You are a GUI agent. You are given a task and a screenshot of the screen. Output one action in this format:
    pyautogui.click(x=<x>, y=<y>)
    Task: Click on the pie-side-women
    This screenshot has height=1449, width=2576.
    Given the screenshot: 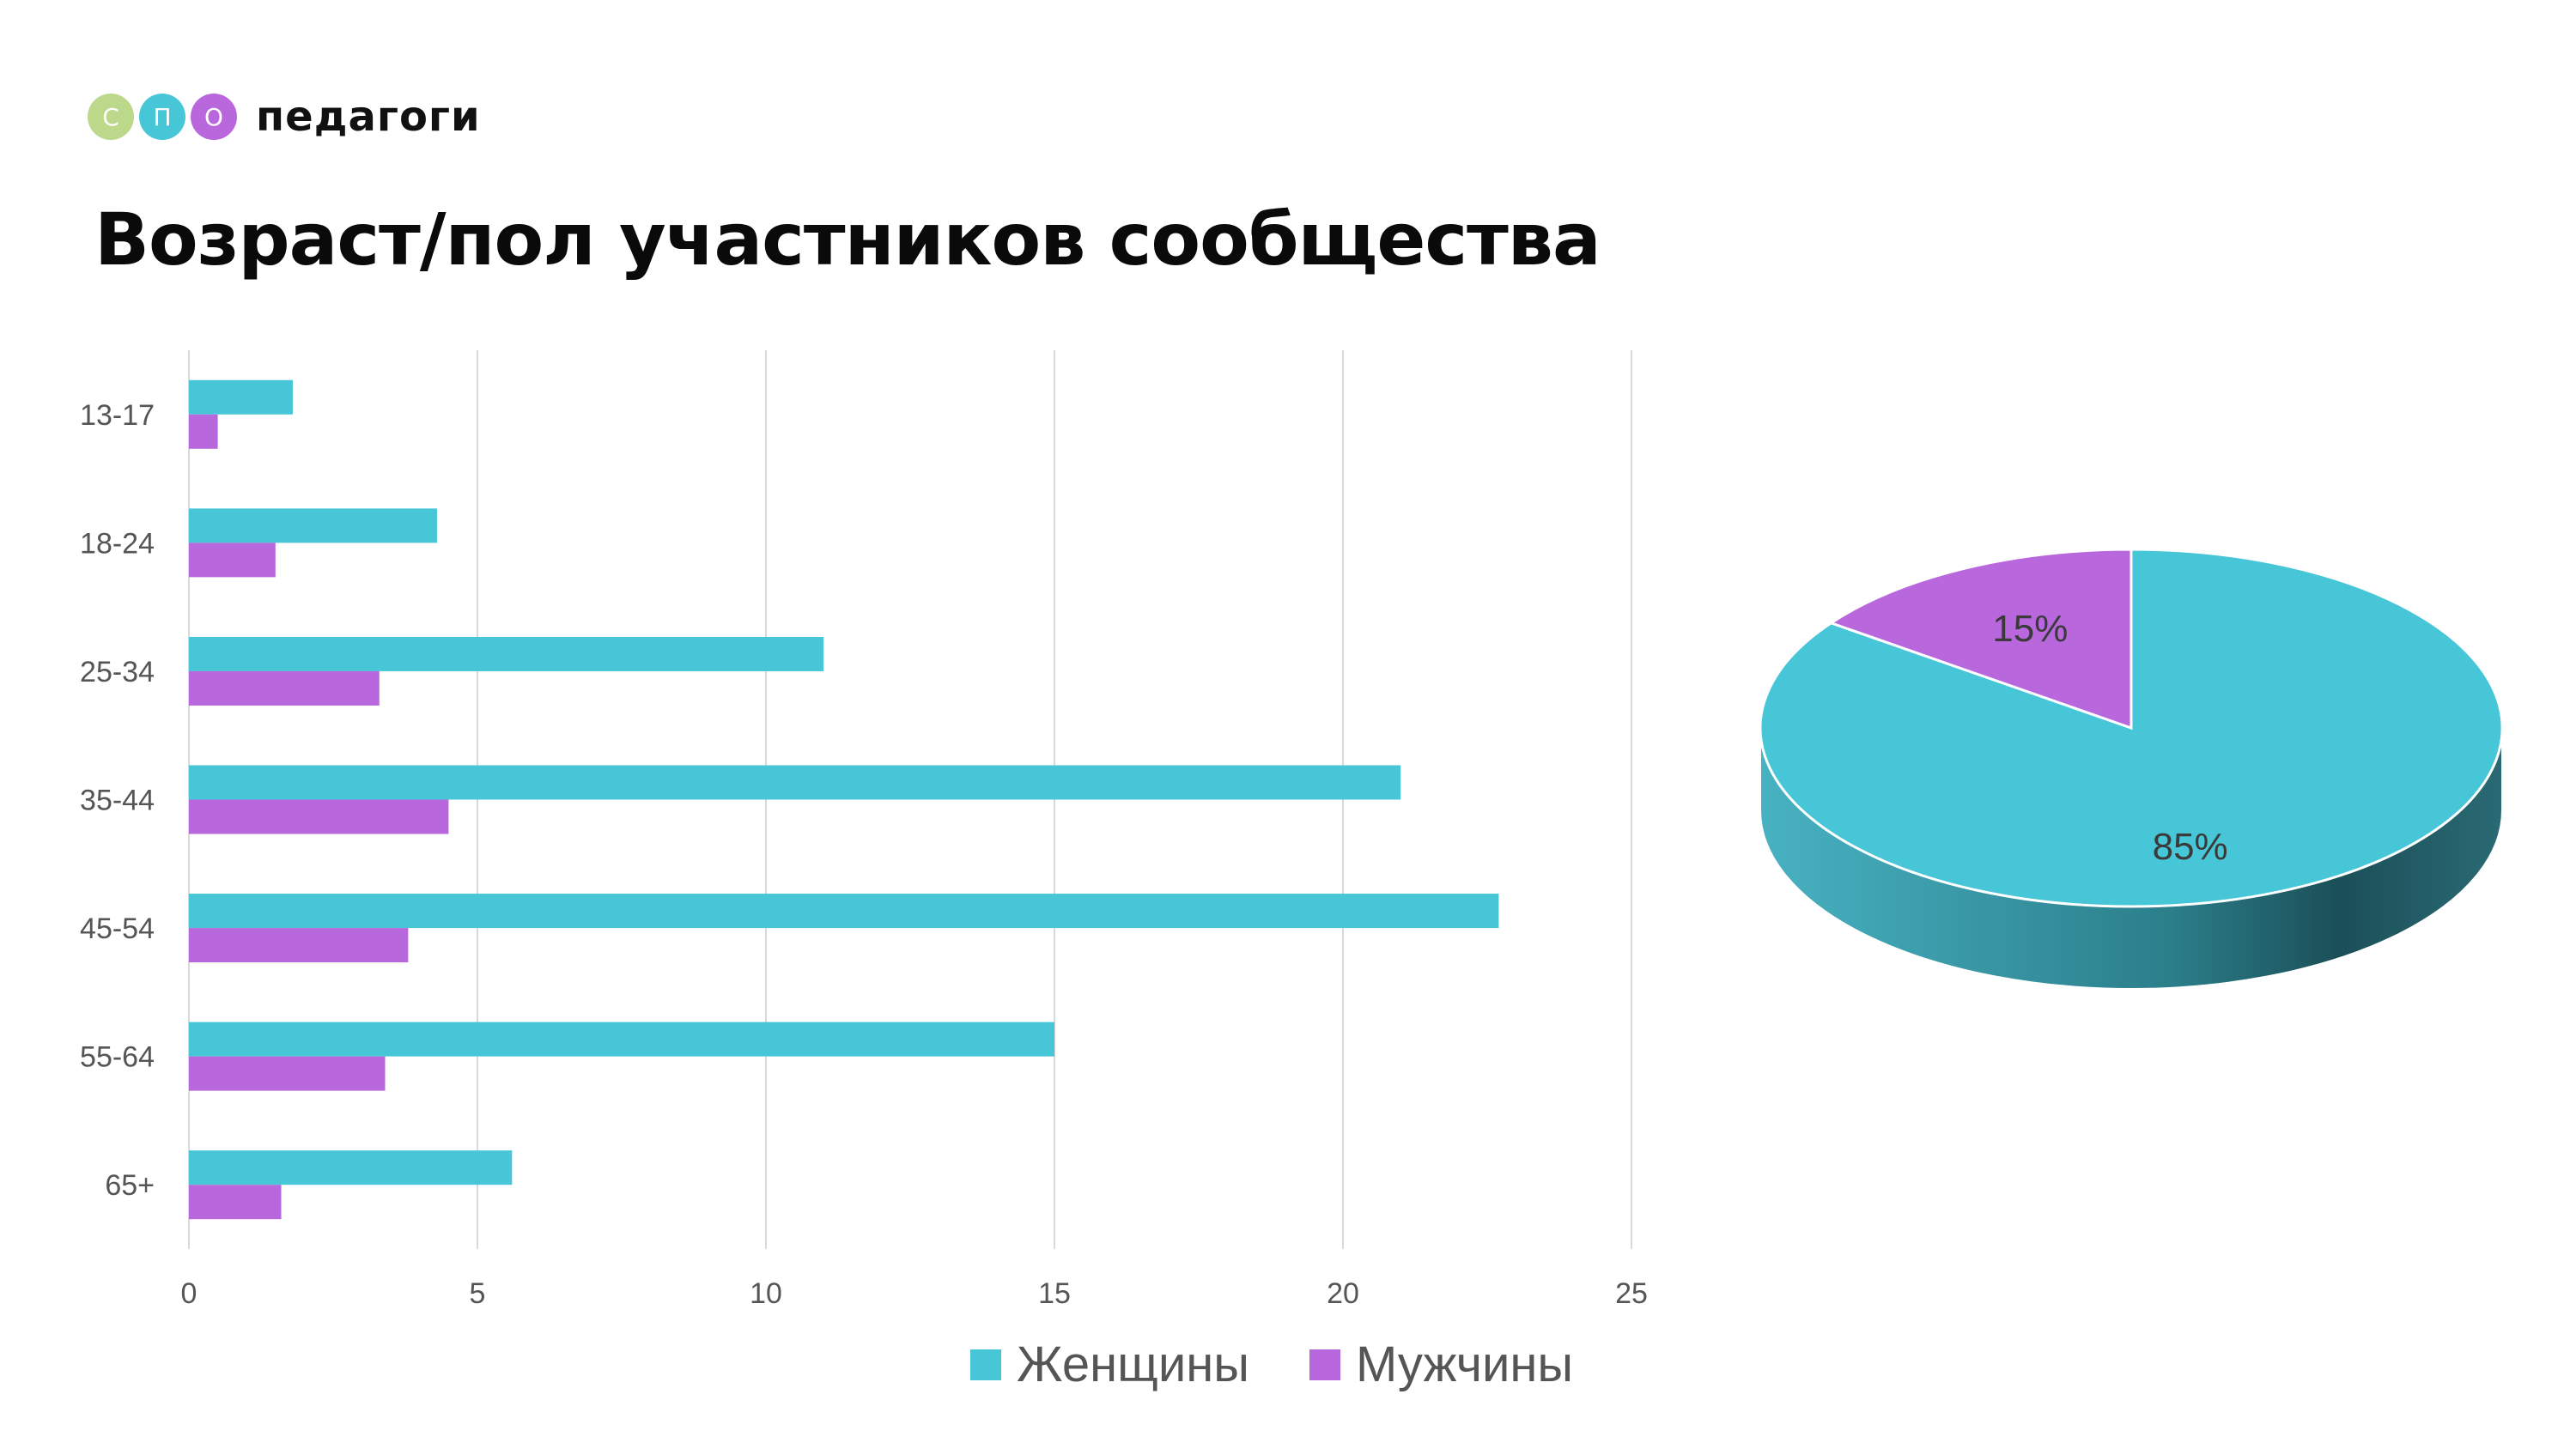 What is the action you would take?
    pyautogui.click(x=2131, y=858)
    